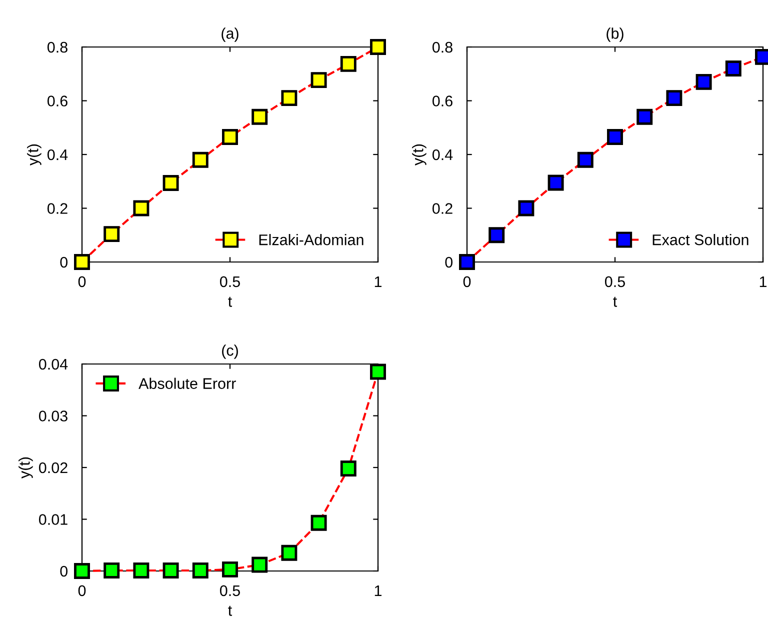 Image resolution: width=768 pixels, height=621 pixels. Describe the element at coordinates (53, 364) in the screenshot. I see `y-tick-label: 0.04` at that location.